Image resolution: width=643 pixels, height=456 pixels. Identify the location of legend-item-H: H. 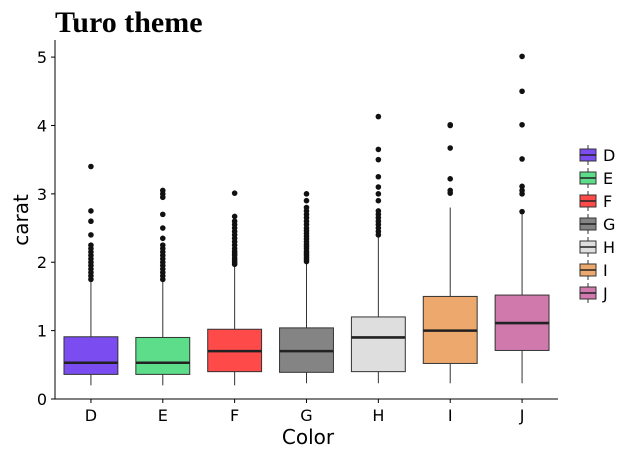
(597, 247).